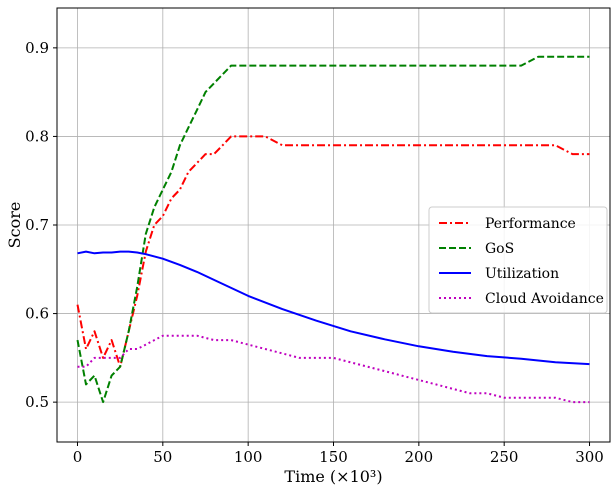 The height and width of the screenshot is (491, 614). I want to click on legend-label: GoS, so click(499, 249).